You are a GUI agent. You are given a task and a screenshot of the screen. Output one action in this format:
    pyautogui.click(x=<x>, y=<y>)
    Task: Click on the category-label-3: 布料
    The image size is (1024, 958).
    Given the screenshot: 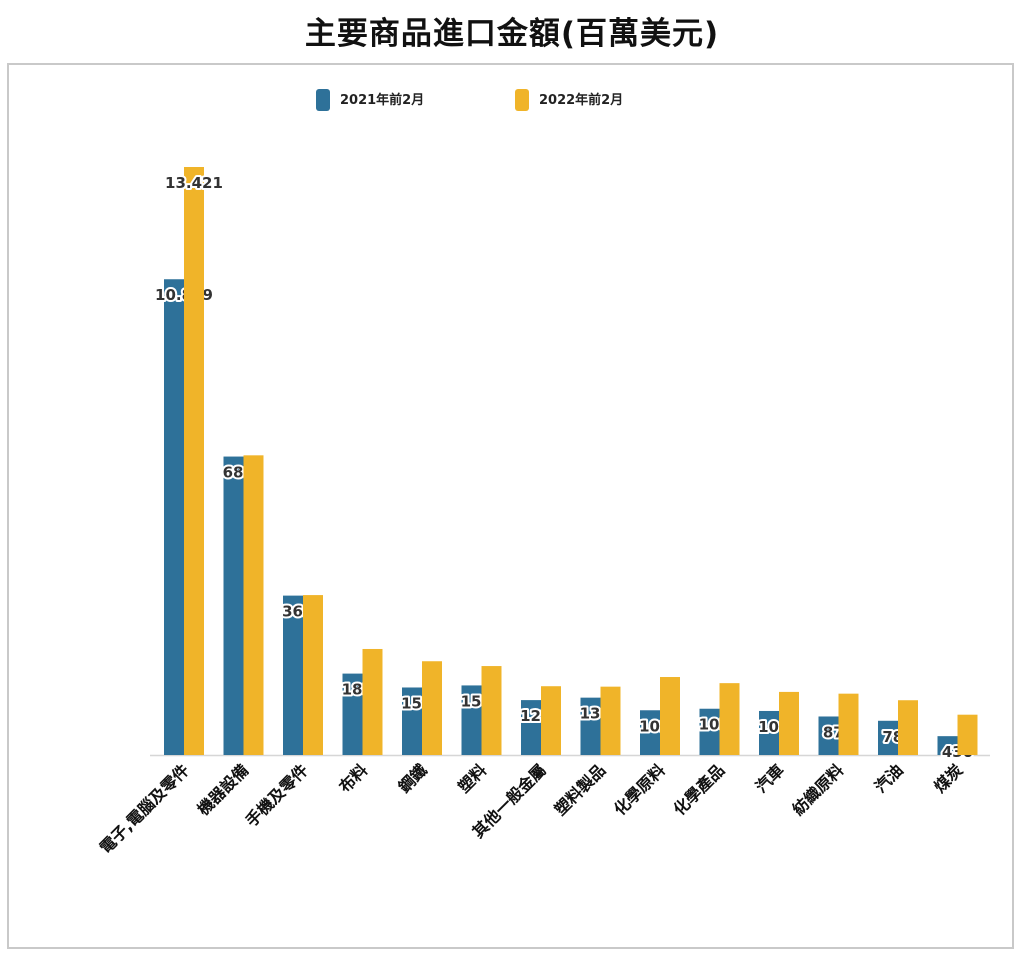 What is the action you would take?
    pyautogui.click(x=353, y=778)
    